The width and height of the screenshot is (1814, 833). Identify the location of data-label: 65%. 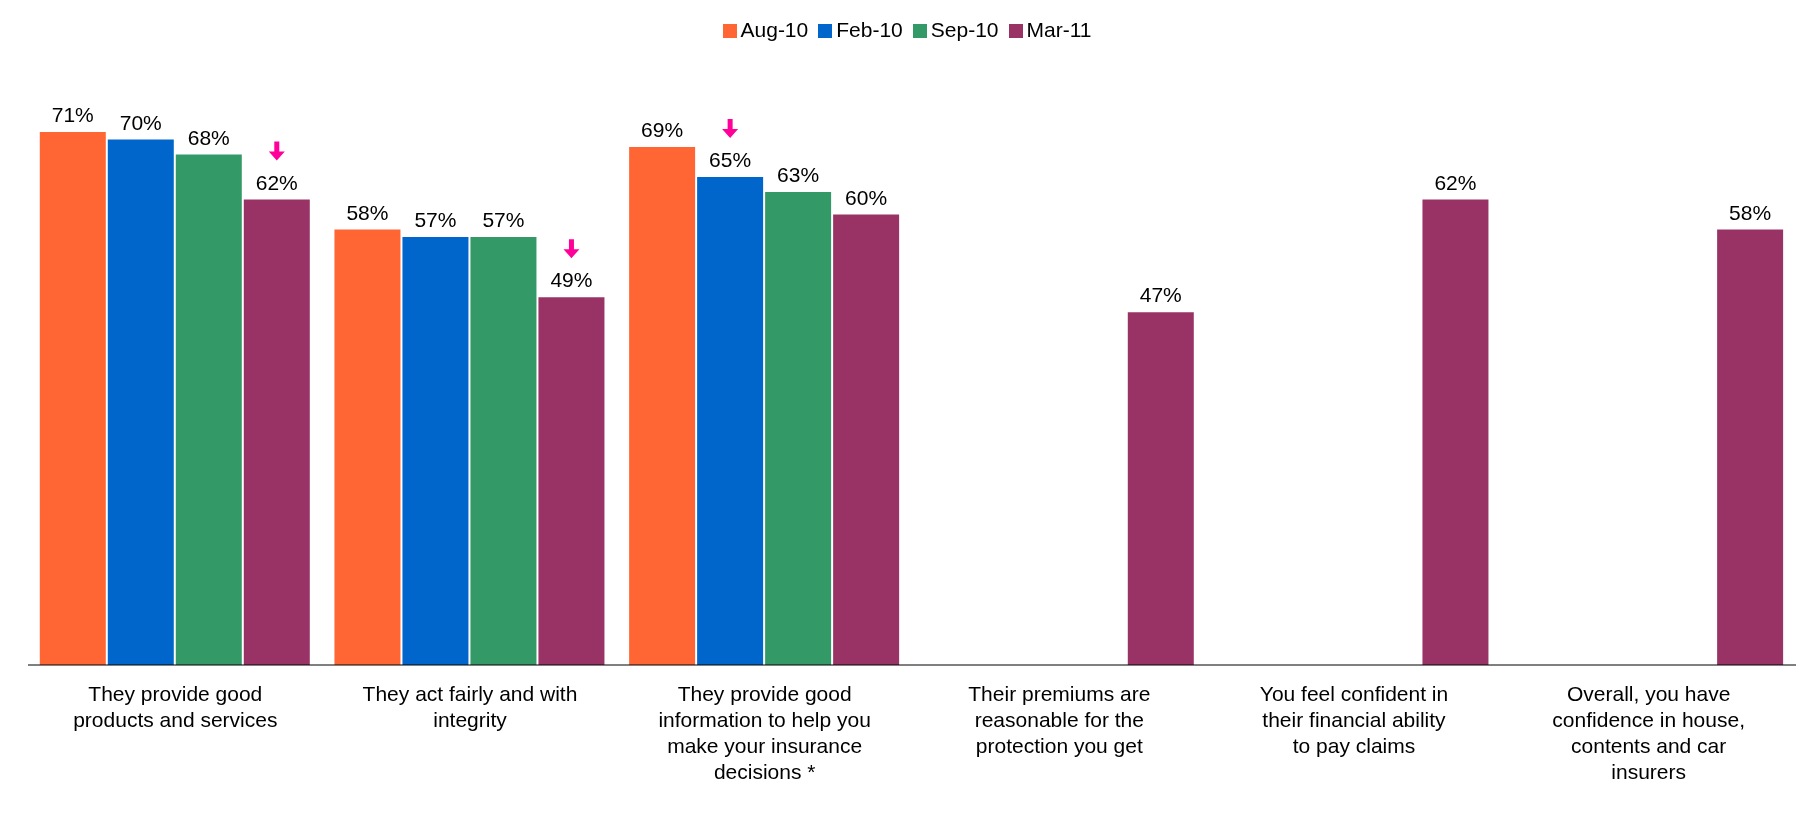
(730, 160).